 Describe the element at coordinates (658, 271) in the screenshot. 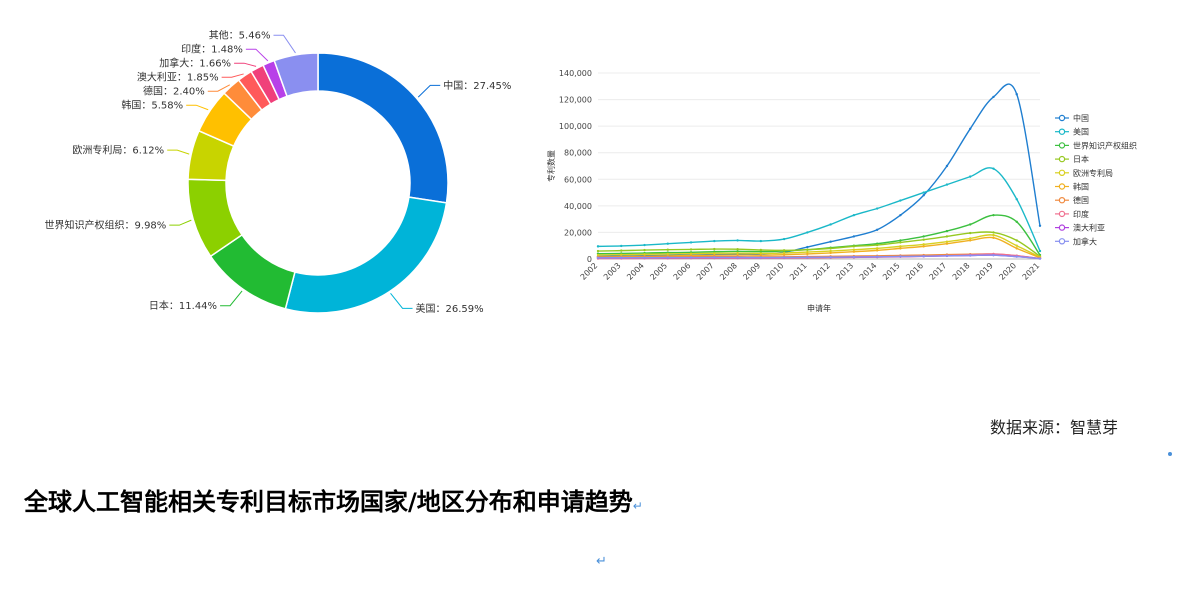

I see `x-tick-label: 2005` at that location.